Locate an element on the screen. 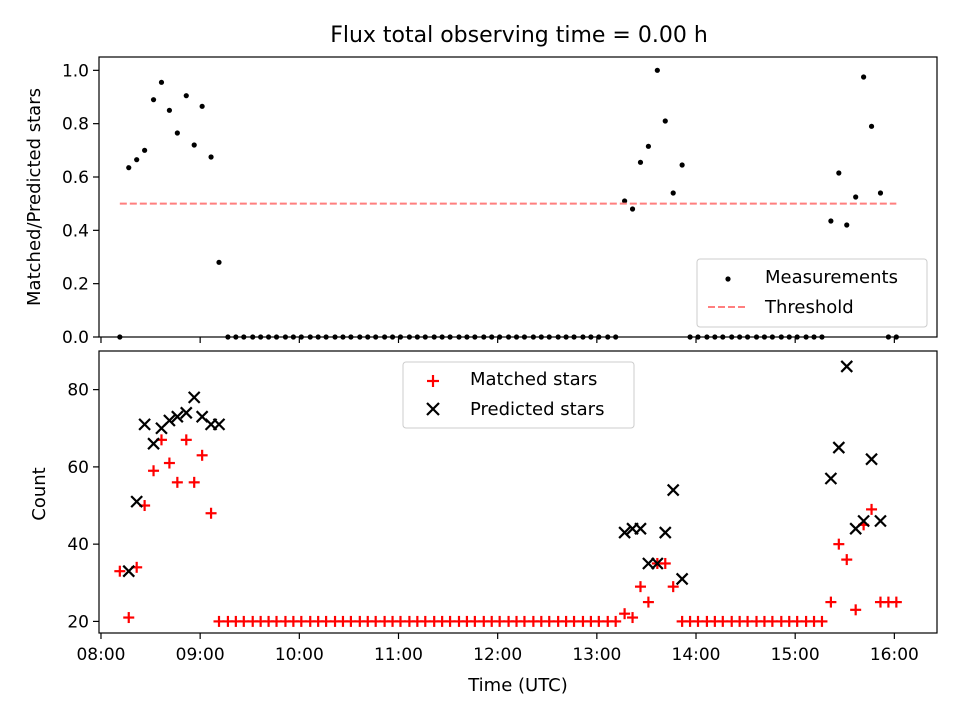 The width and height of the screenshot is (960, 720). x-tick-label: 12:00 is located at coordinates (497, 655).